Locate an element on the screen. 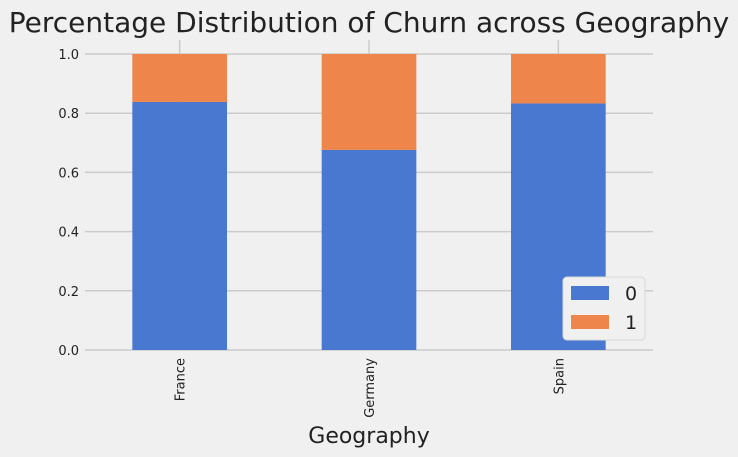 The height and width of the screenshot is (457, 738). y-tick-label: 0.6 is located at coordinates (68, 173).